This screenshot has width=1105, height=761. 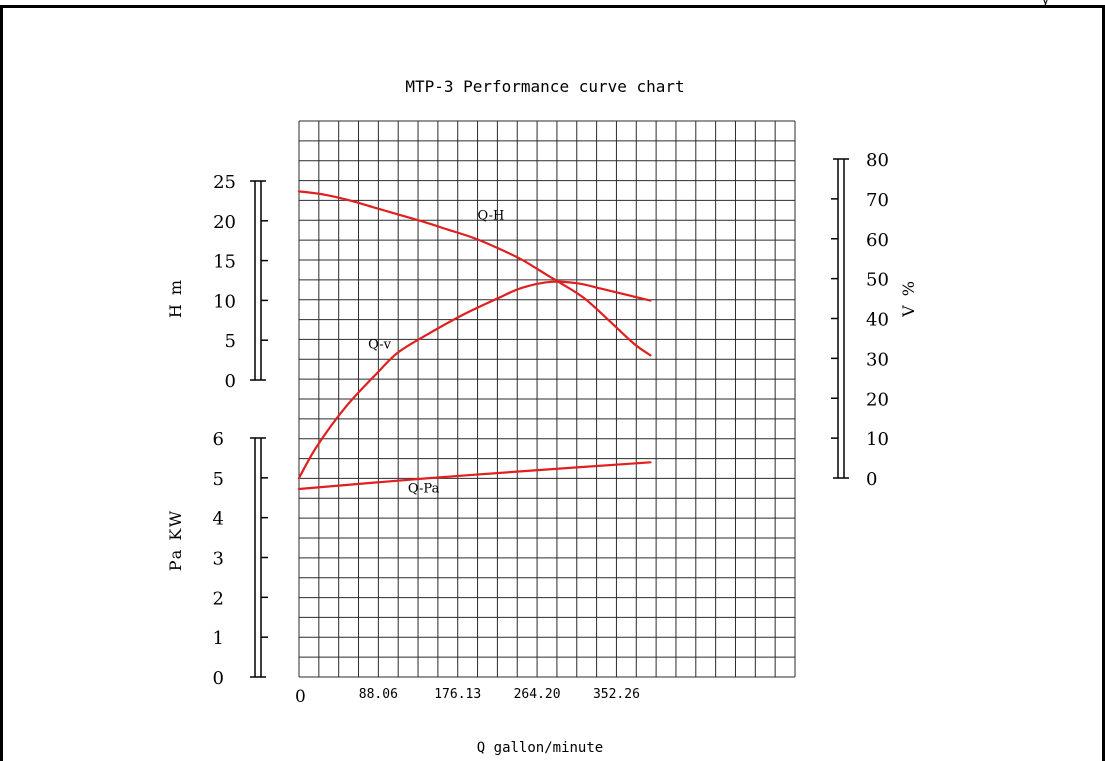 I want to click on axis-tick-label: 40, so click(x=877, y=320).